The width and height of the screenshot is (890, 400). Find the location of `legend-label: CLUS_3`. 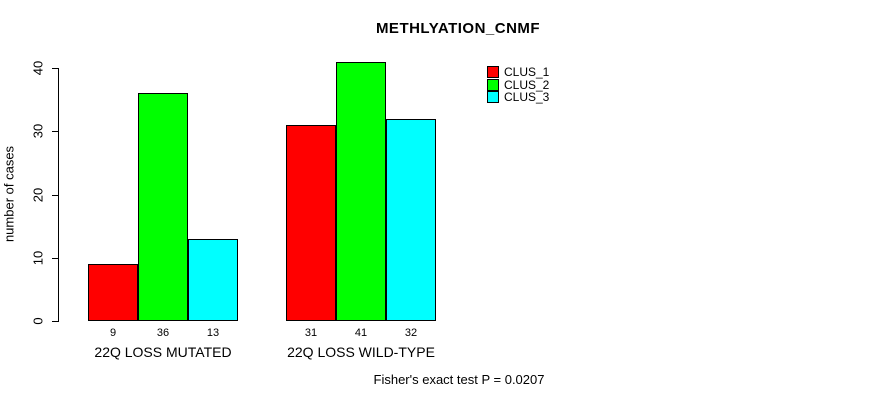

legend-label: CLUS_3 is located at coordinates (527, 97).